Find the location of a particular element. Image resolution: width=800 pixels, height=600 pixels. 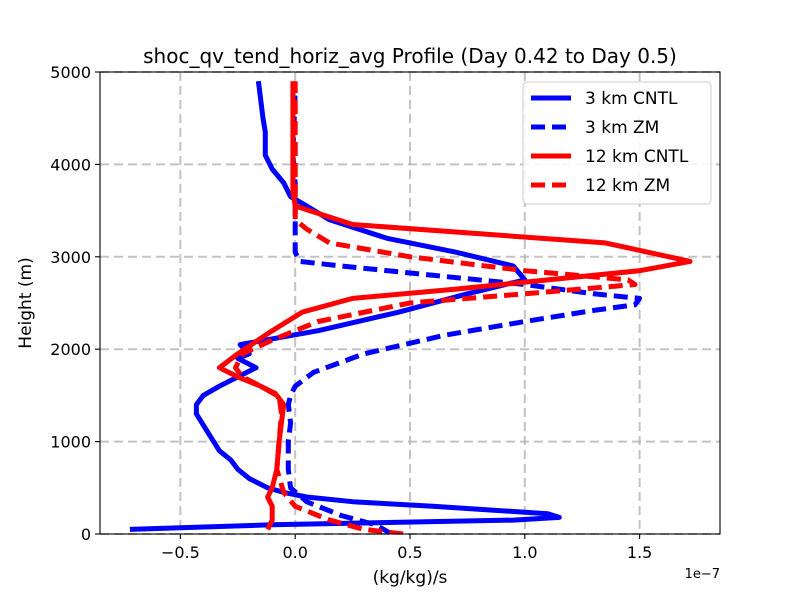

y-tick-label: 2000 is located at coordinates (70, 349).